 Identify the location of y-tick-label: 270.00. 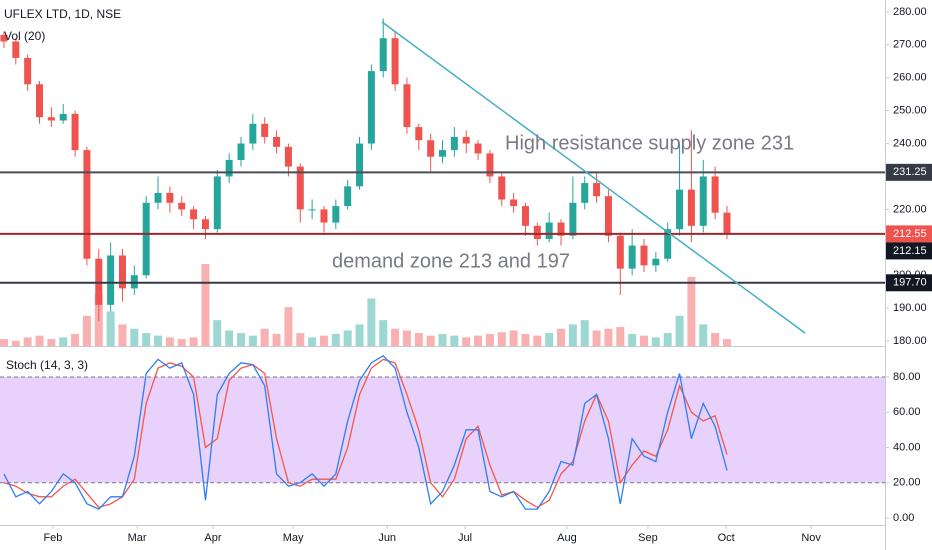
(910, 45).